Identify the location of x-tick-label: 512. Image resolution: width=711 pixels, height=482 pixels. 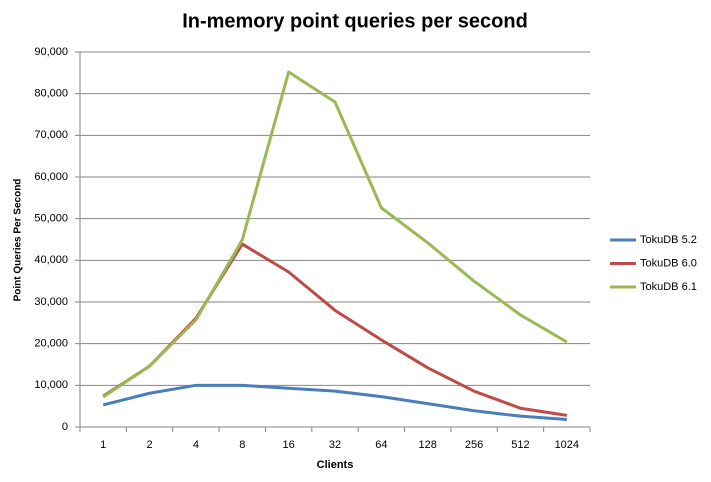
(520, 445).